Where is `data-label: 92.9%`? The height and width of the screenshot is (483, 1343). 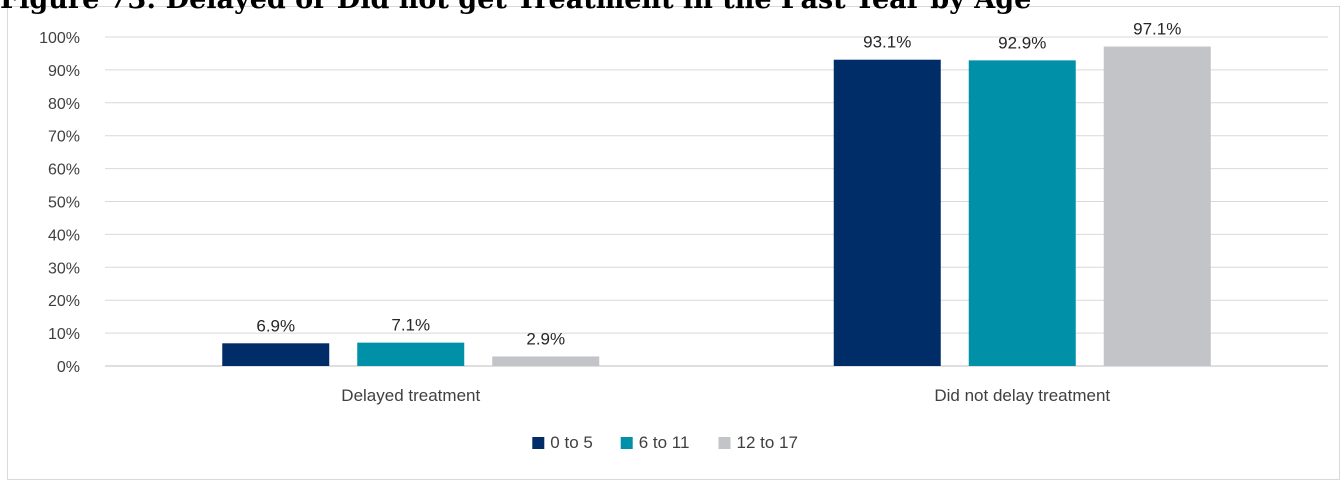
data-label: 92.9% is located at coordinates (1022, 42).